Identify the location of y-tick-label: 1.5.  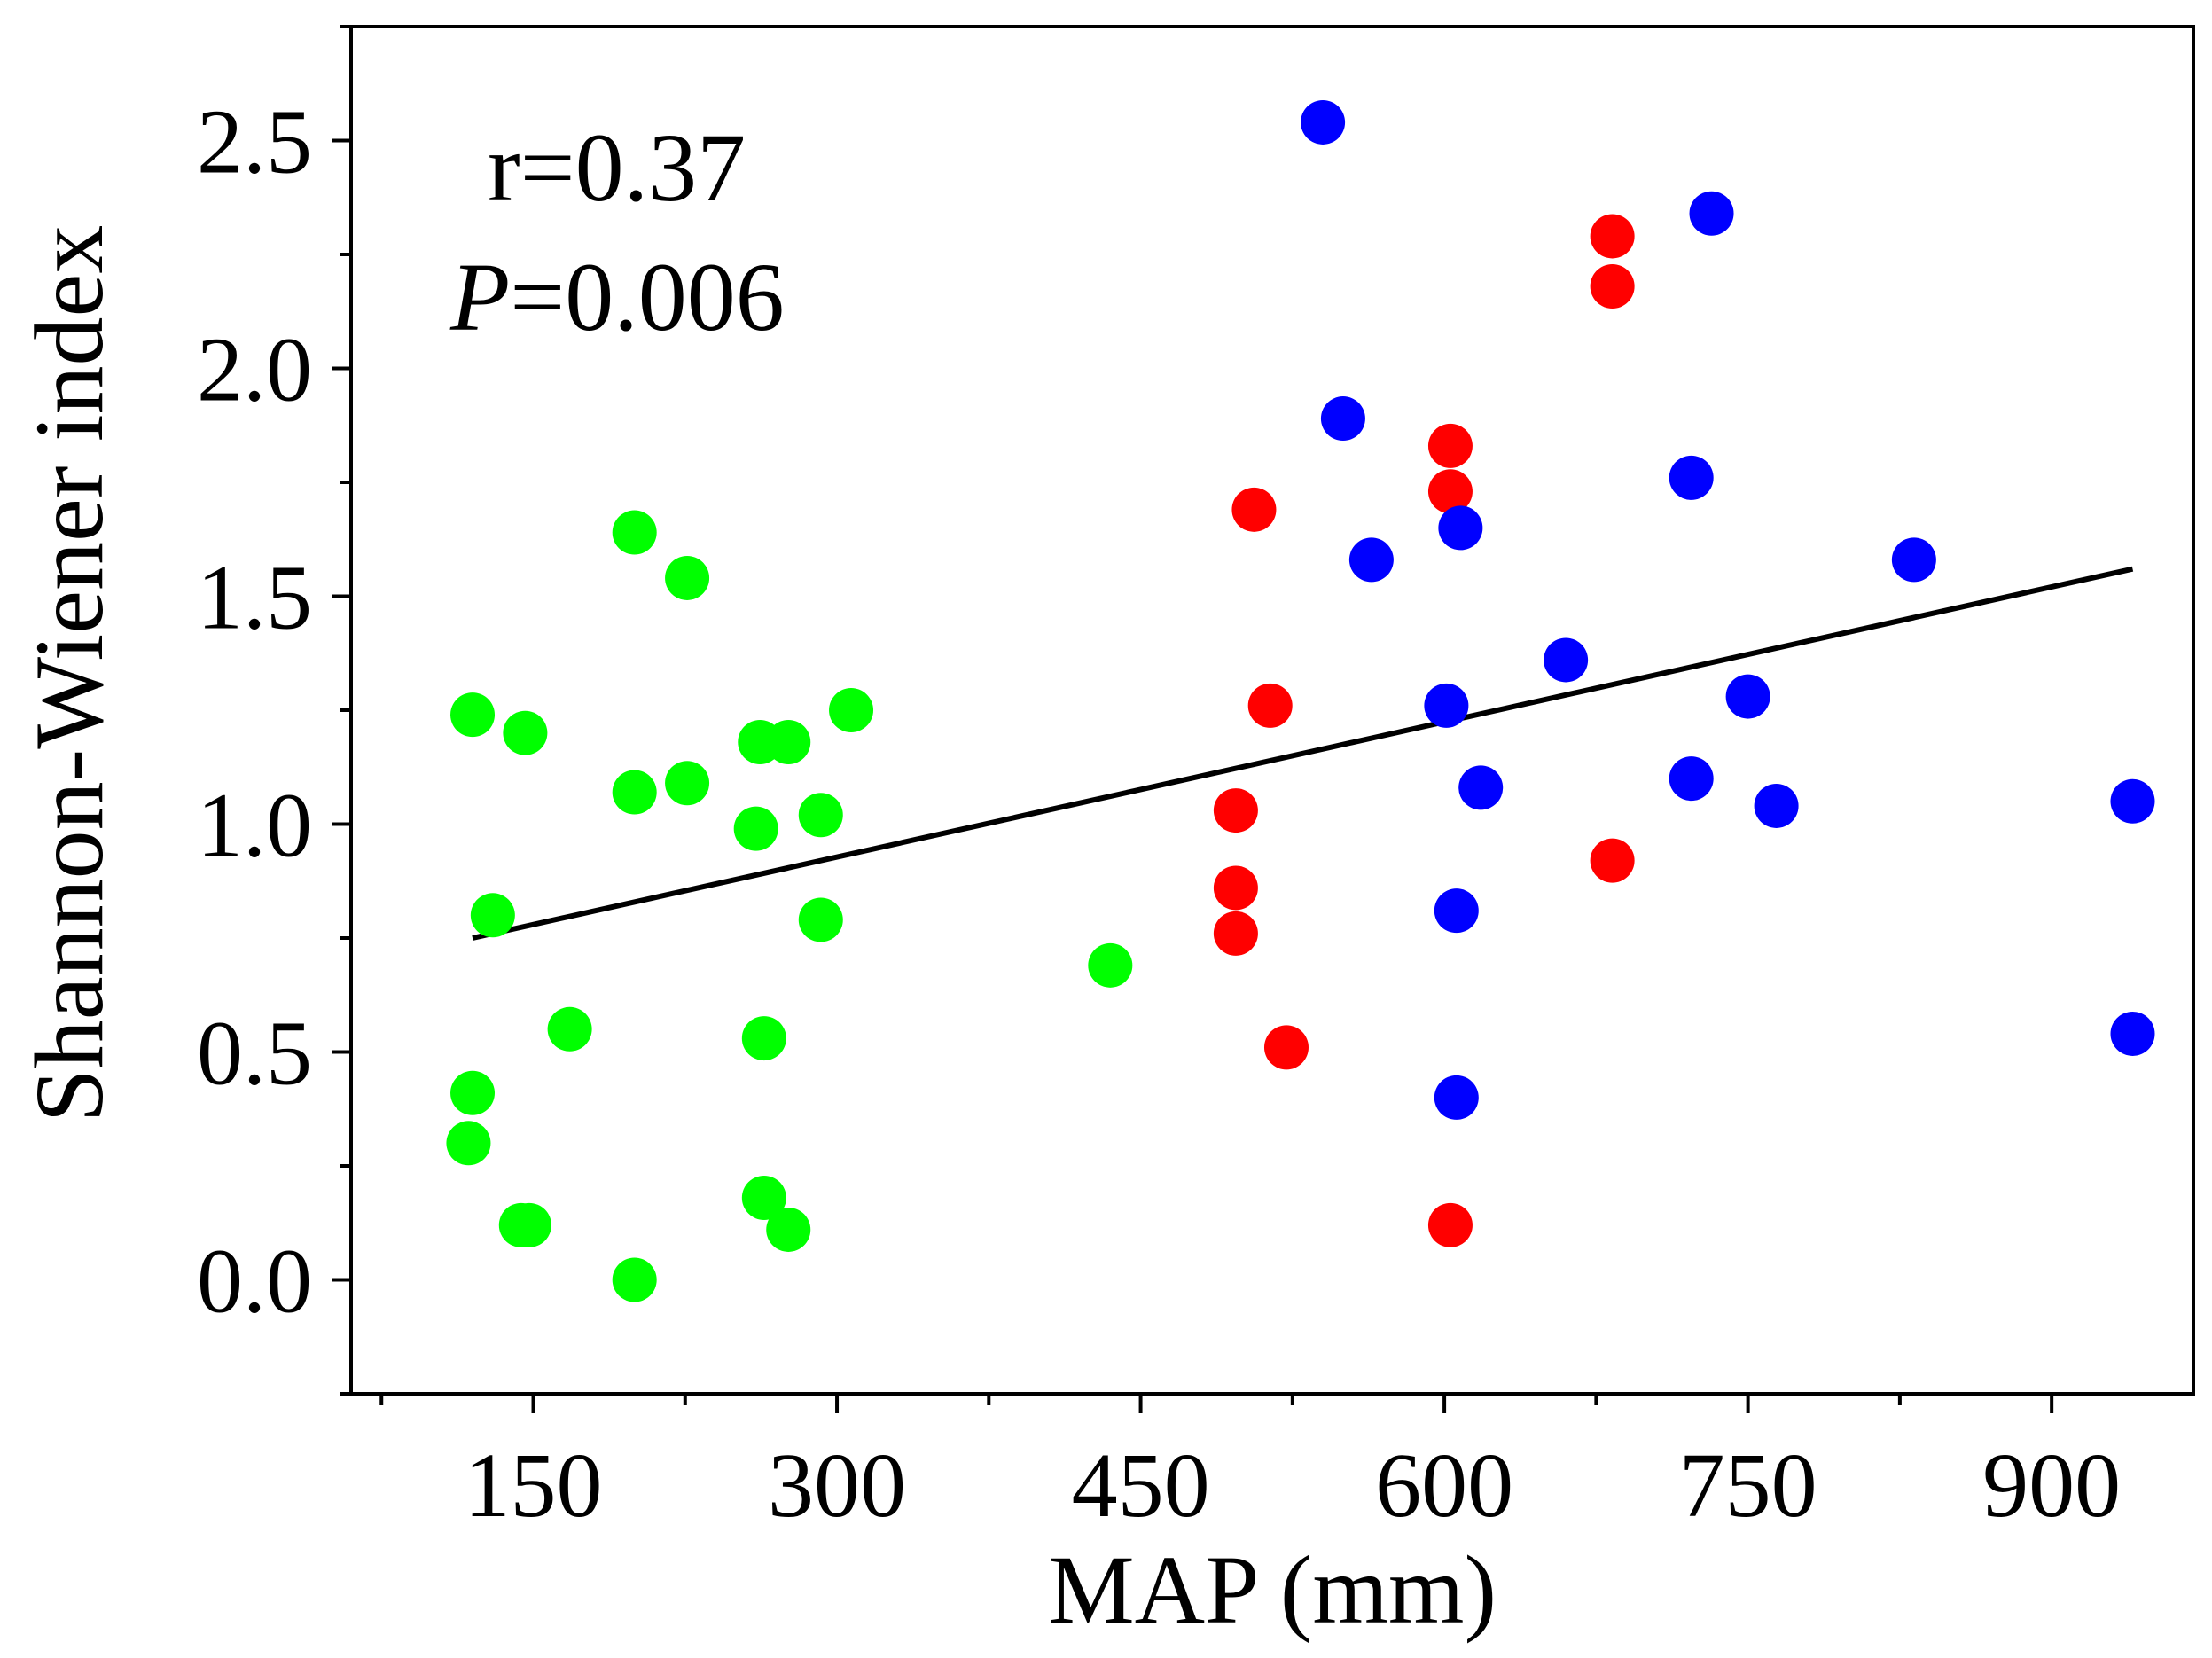
(255, 598).